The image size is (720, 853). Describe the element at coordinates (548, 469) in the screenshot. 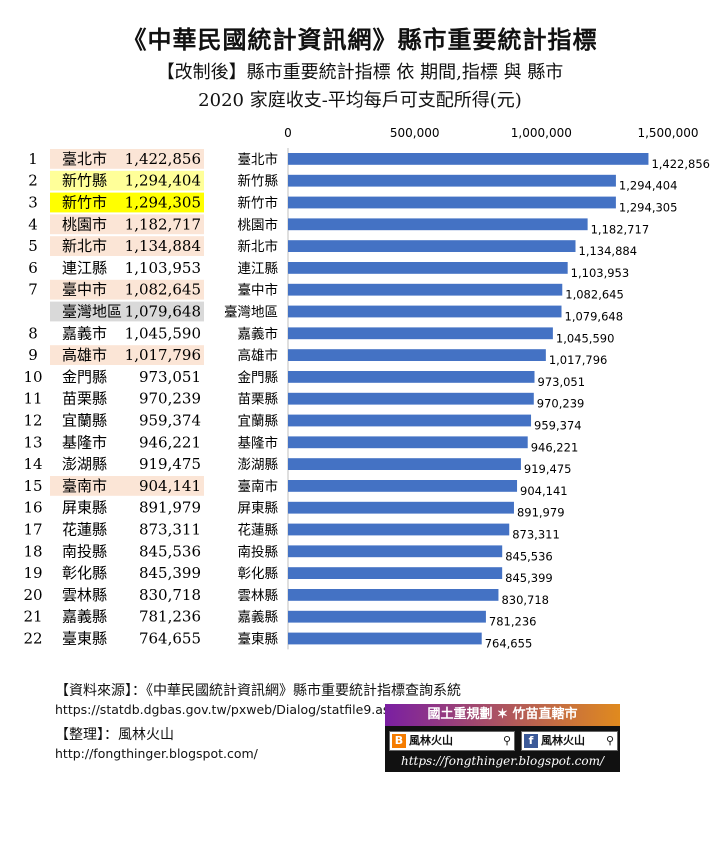

I see `data-label: 919,475` at that location.